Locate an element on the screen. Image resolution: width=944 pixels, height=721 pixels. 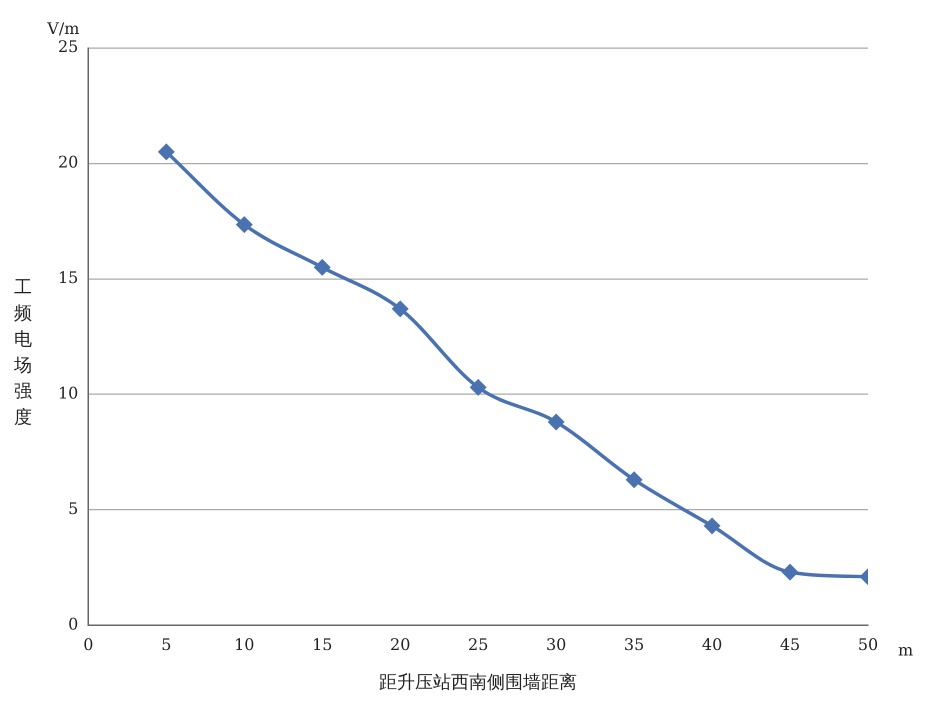
x-tick-label: 30 is located at coordinates (556, 644).